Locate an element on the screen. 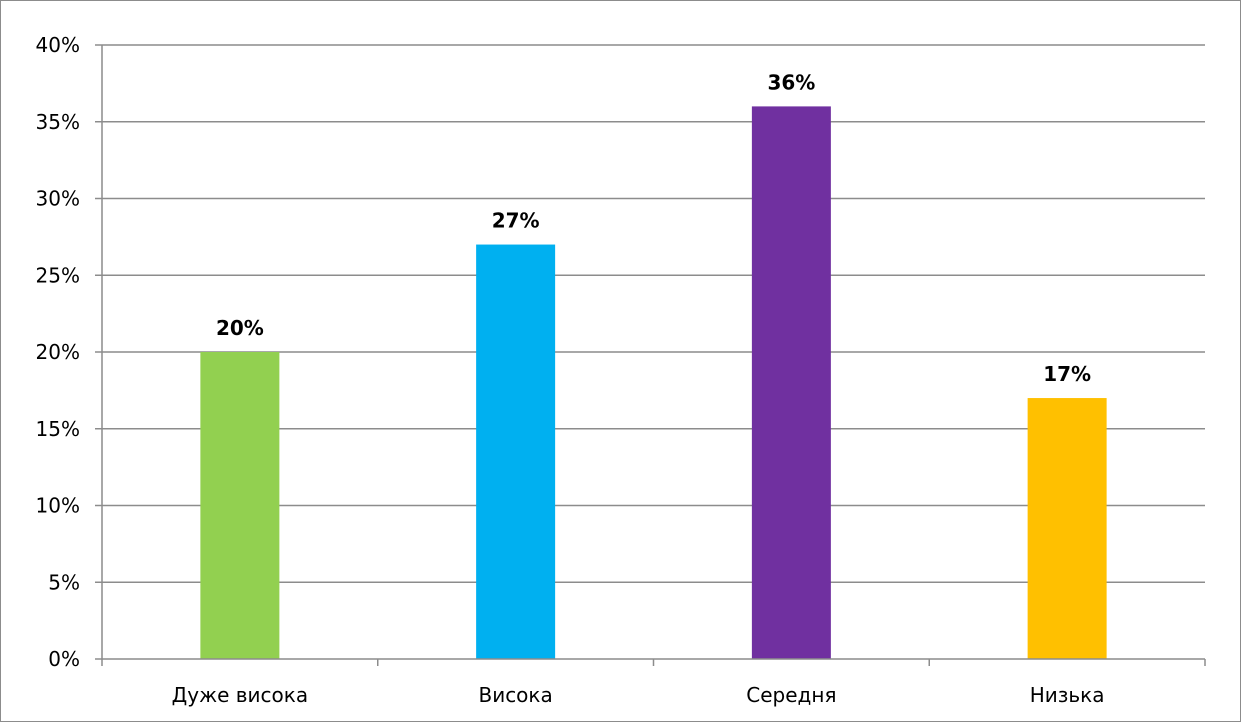 Image resolution: width=1241 pixels, height=722 pixels. data-label: 17% is located at coordinates (1067, 374).